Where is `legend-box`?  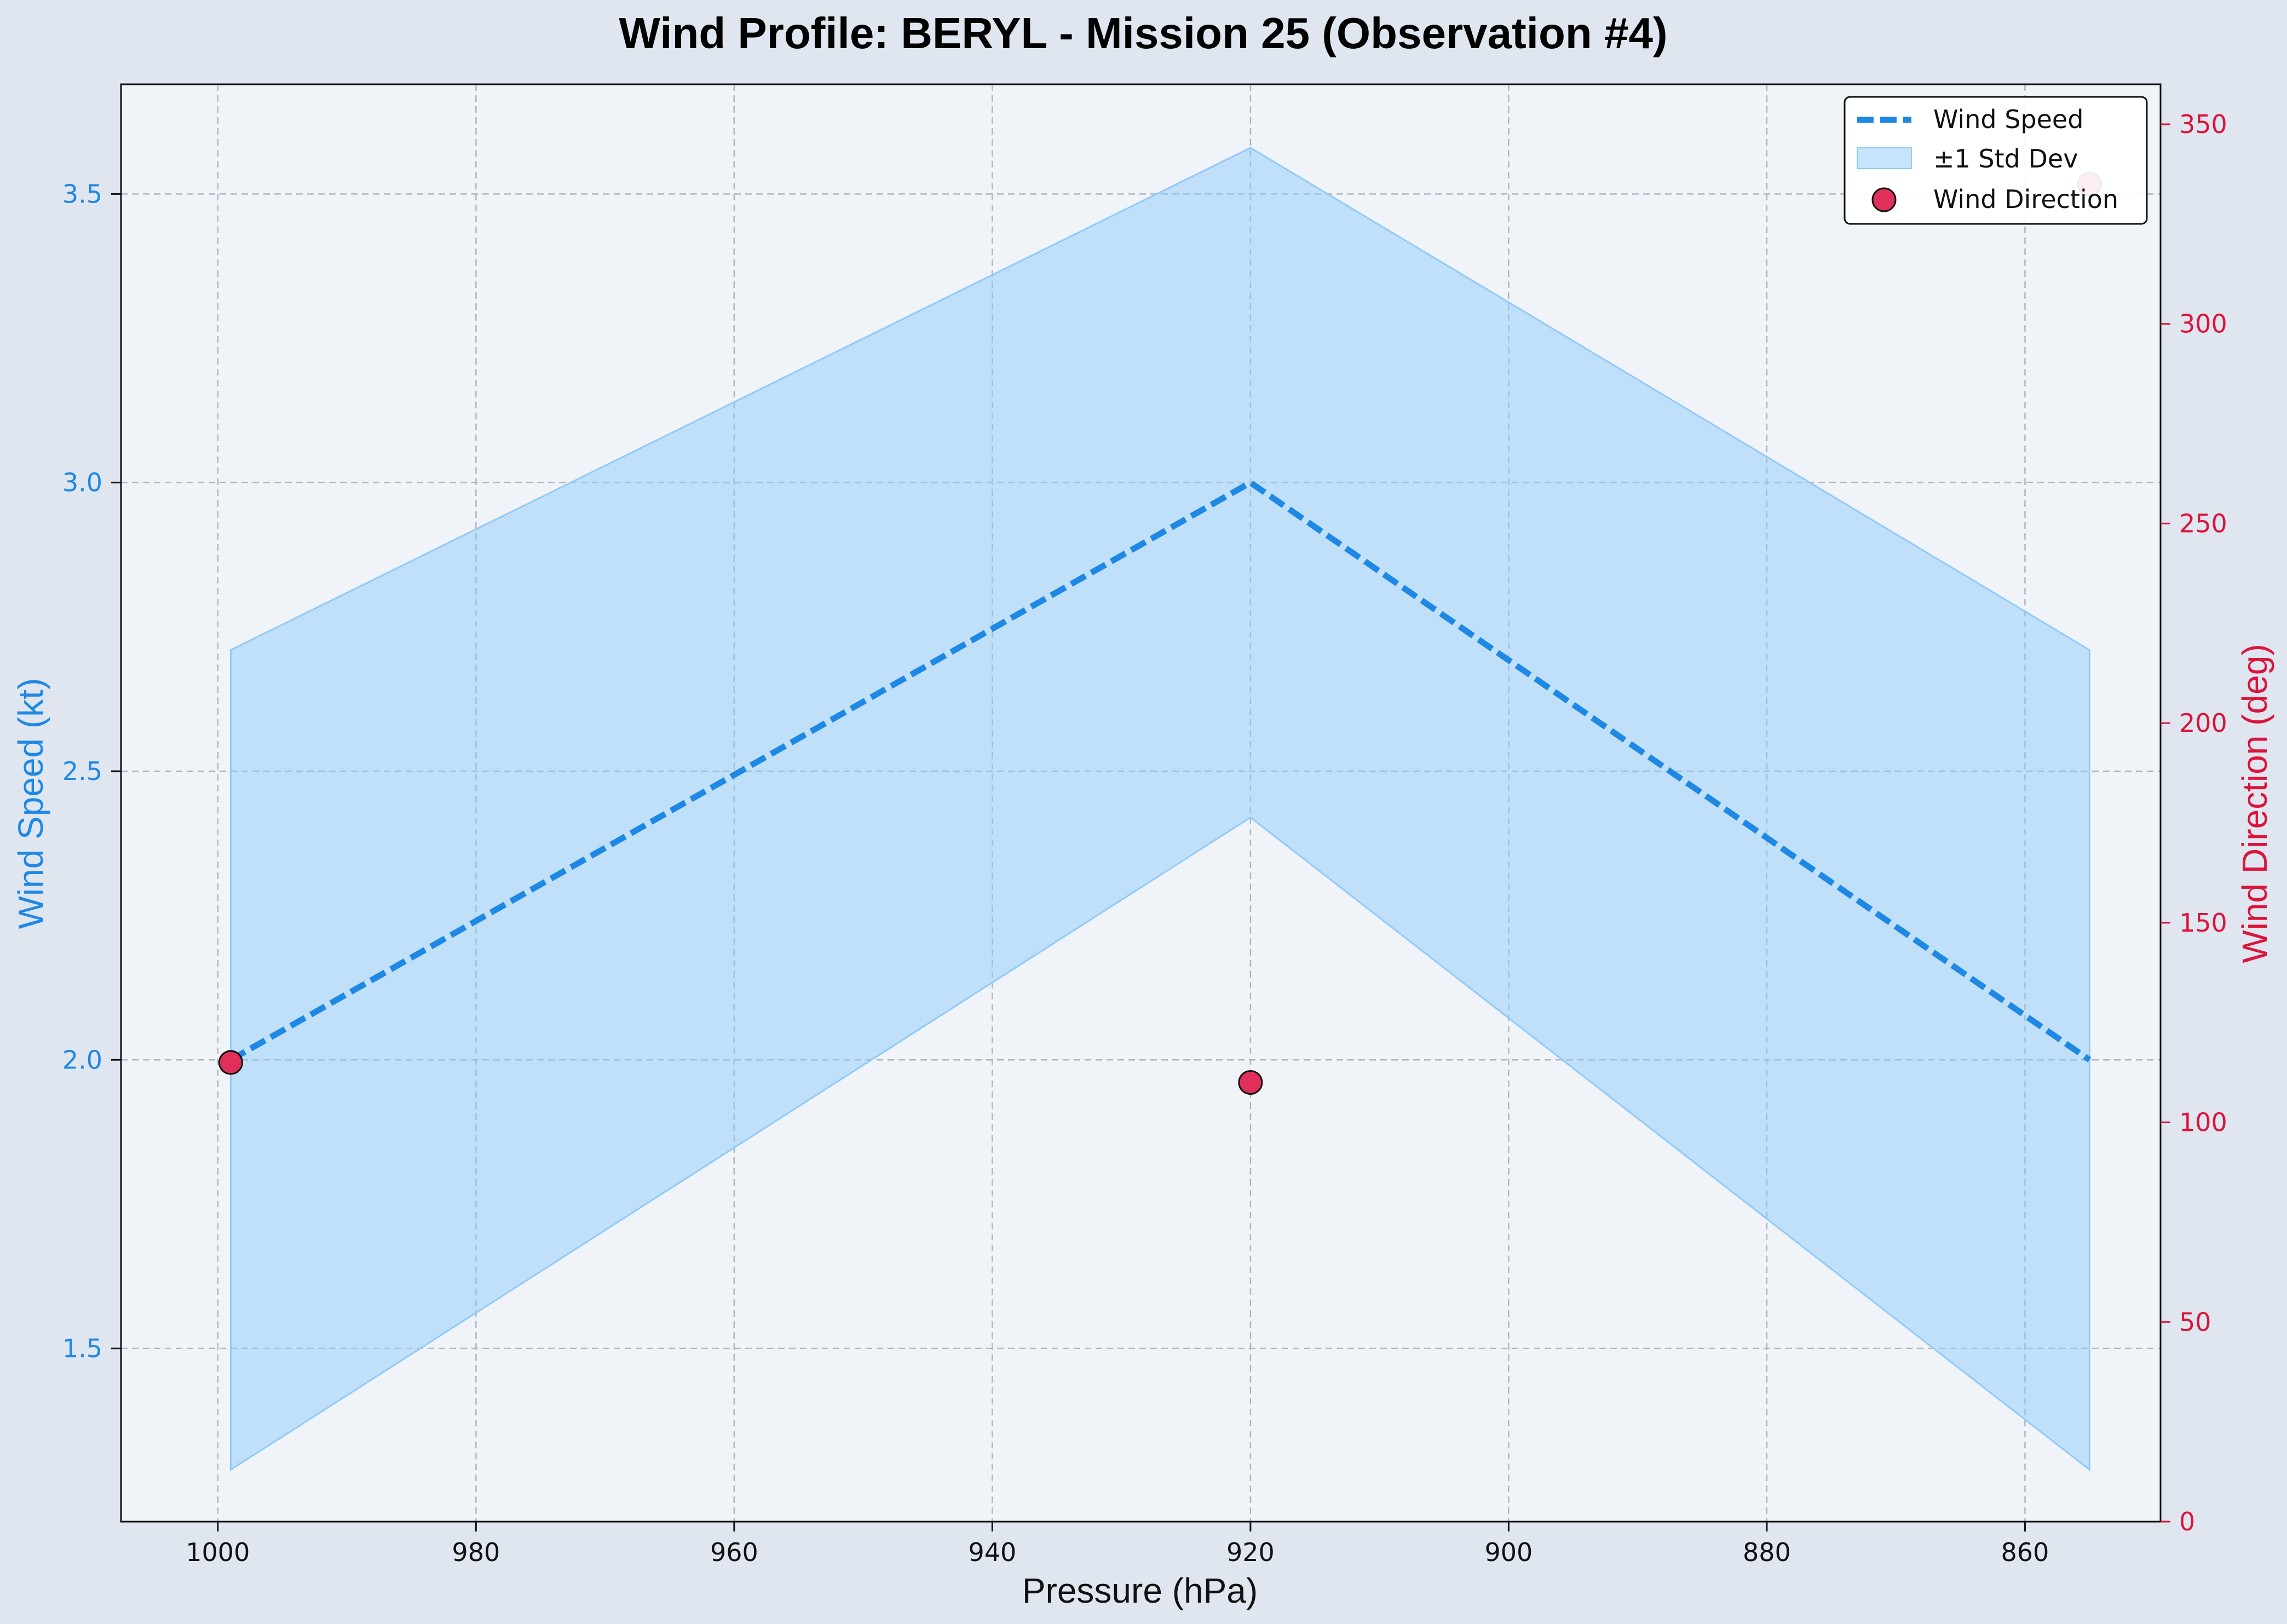 legend-box is located at coordinates (1996, 160).